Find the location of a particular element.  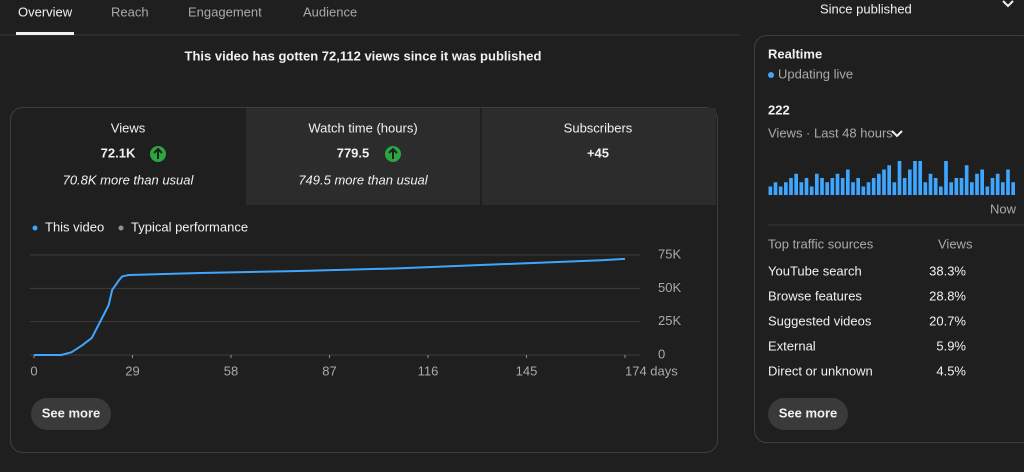

range-selector: Since published is located at coordinates (866, 8).